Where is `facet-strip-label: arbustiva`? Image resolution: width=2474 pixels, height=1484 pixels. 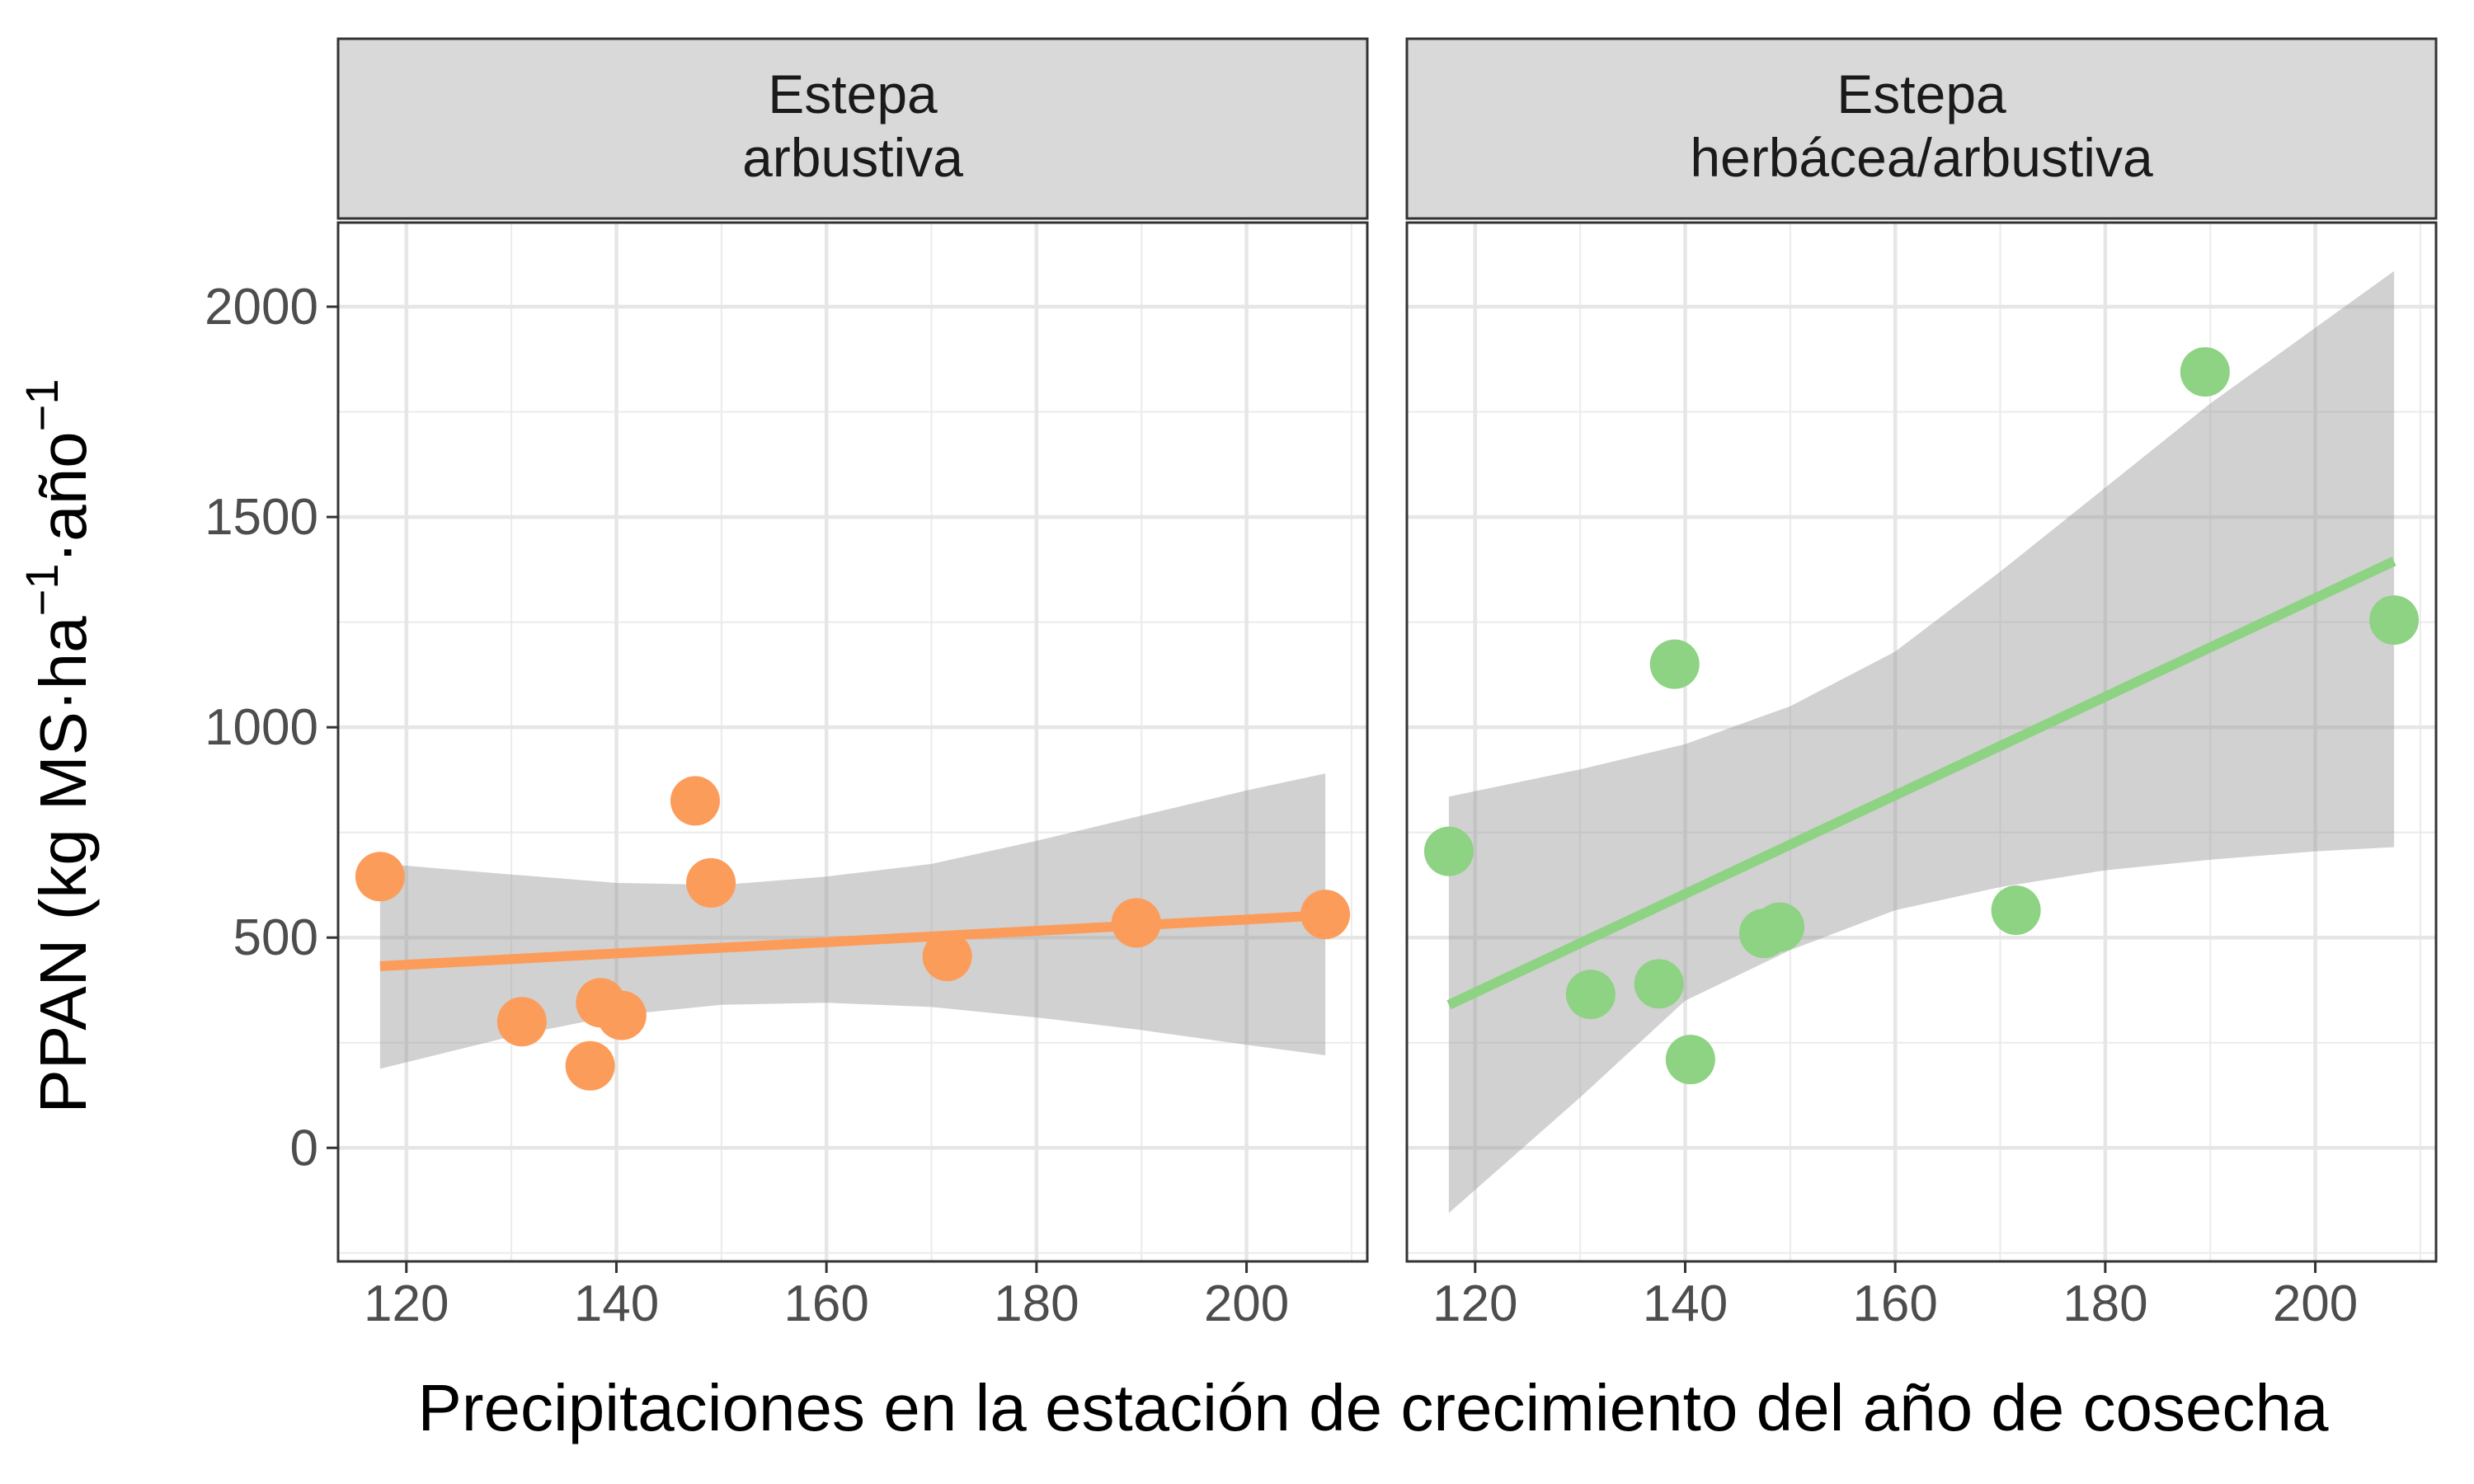
facet-strip-label: arbustiva is located at coordinates (852, 157).